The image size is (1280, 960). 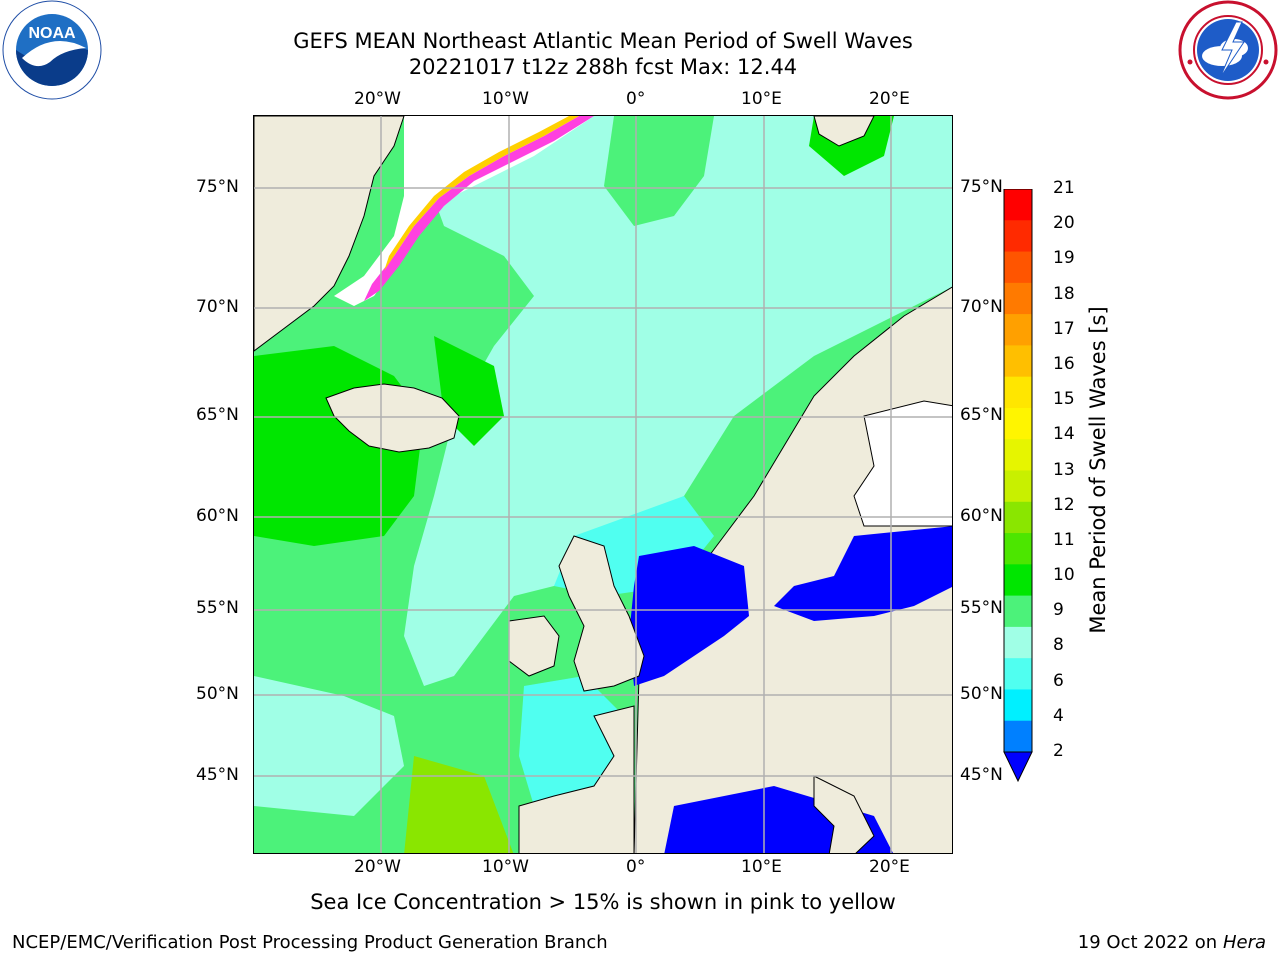 What do you see at coordinates (844, 131) in the screenshot?
I see `svalbard-land` at bounding box center [844, 131].